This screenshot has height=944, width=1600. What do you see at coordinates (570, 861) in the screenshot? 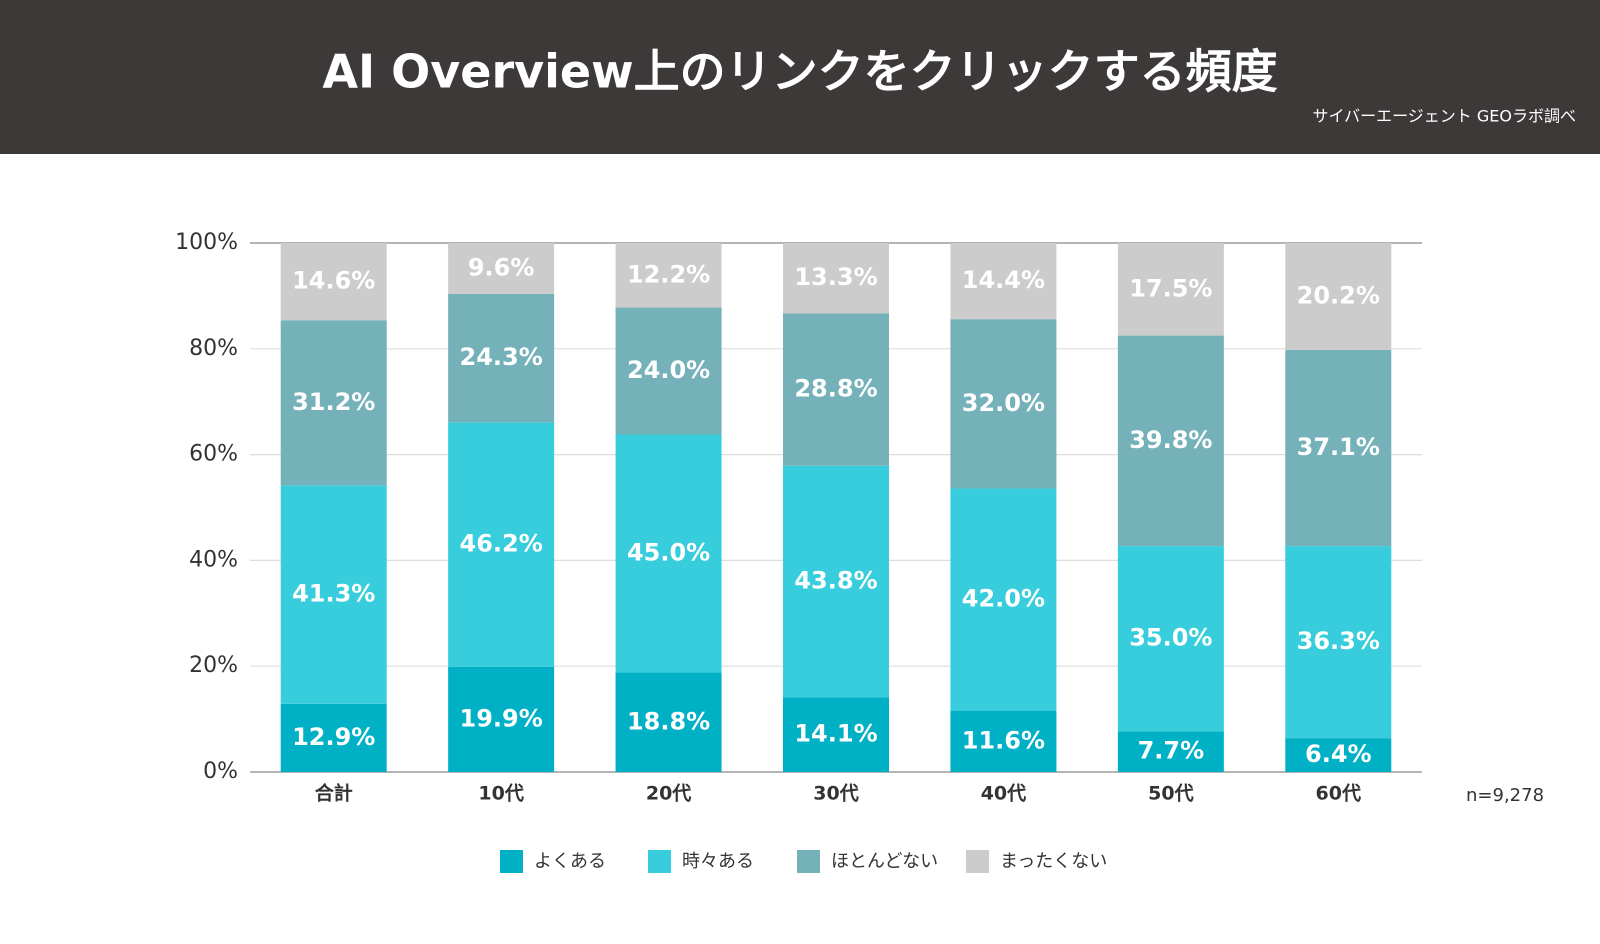
I see `legend-label: よくある` at bounding box center [570, 861].